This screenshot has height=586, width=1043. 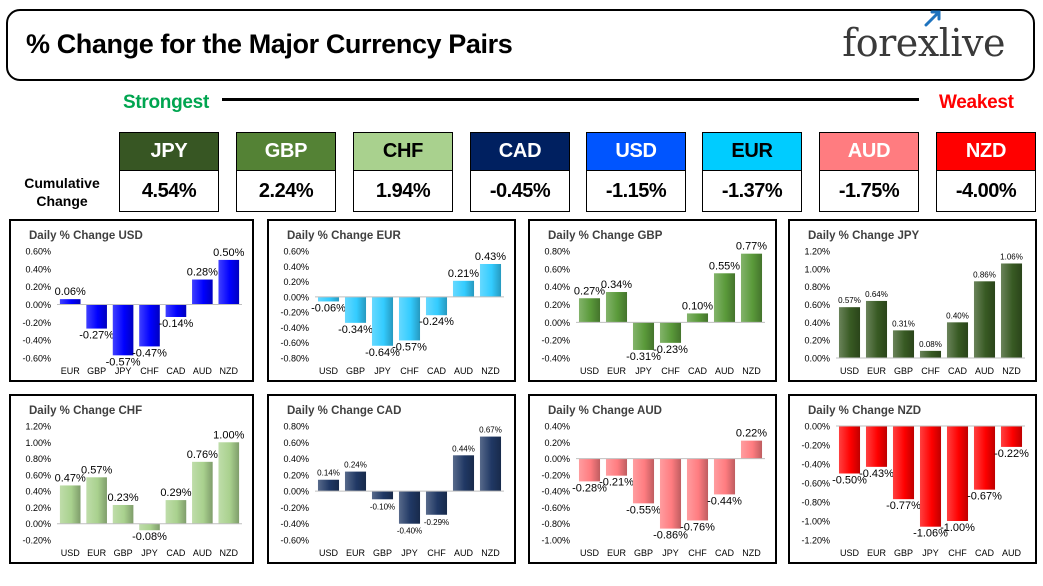 What do you see at coordinates (903, 506) in the screenshot?
I see `data-label: -0.77%` at bounding box center [903, 506].